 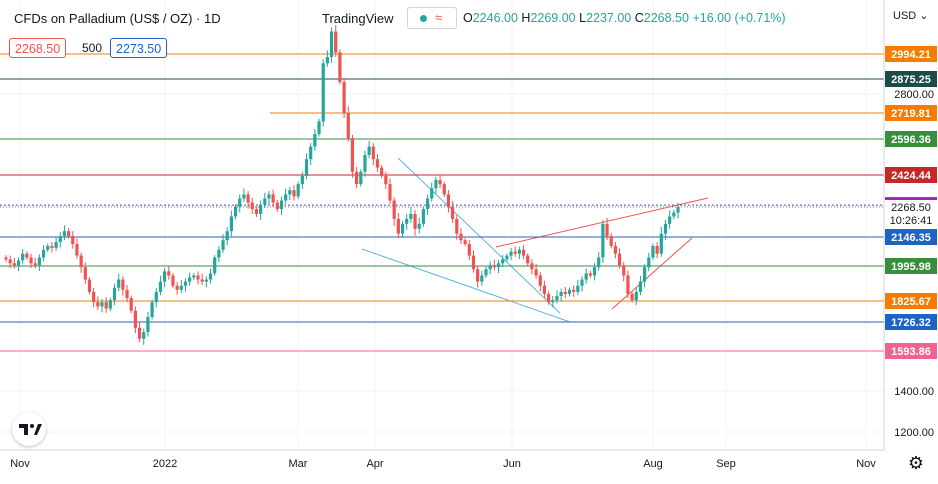 What do you see at coordinates (911, 238) in the screenshot?
I see `level-label: 2146.35` at bounding box center [911, 238].